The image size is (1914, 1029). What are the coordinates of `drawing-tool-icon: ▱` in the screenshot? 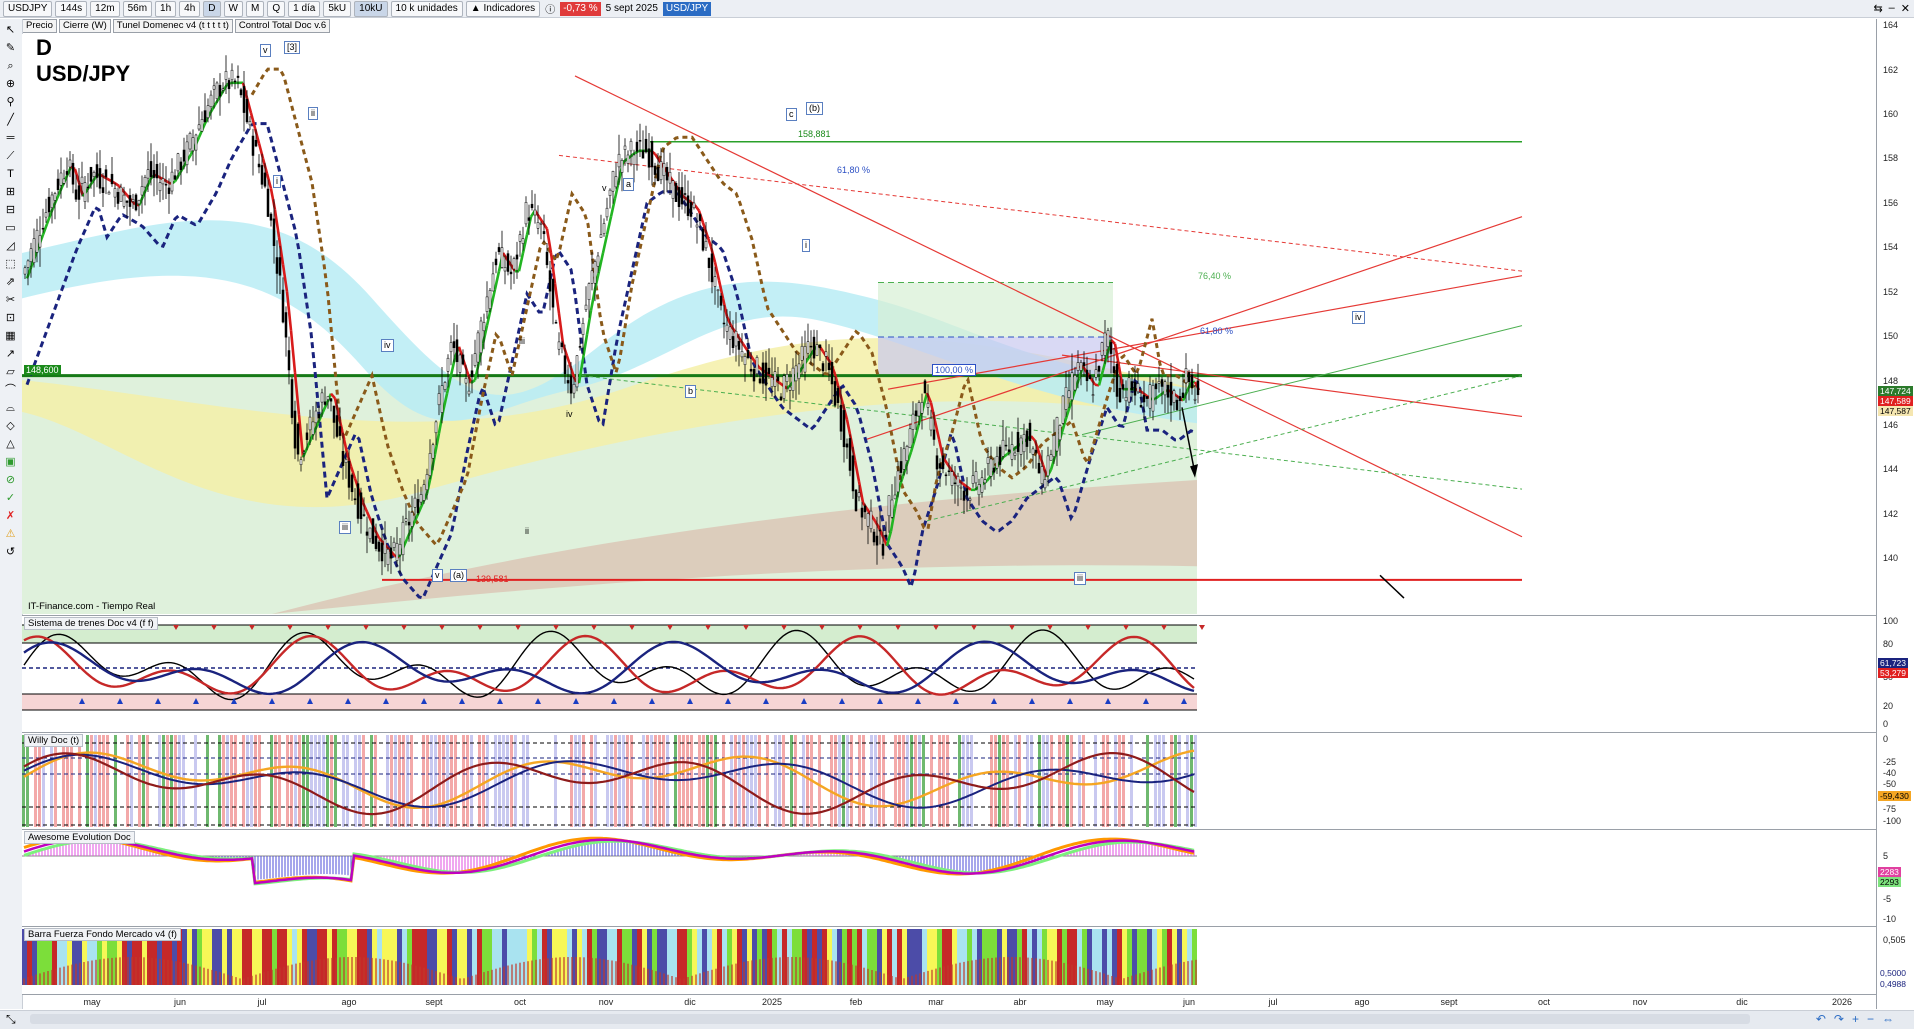 It's located at (10, 372).